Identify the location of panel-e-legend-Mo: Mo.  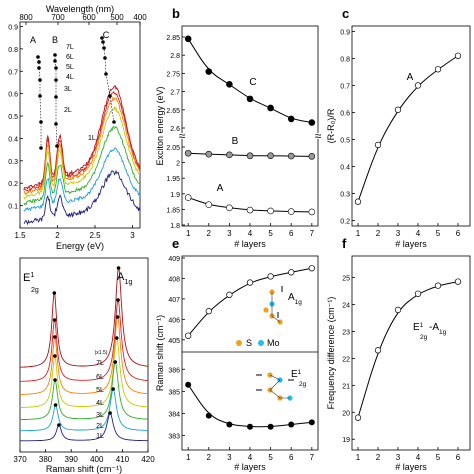
(273, 343).